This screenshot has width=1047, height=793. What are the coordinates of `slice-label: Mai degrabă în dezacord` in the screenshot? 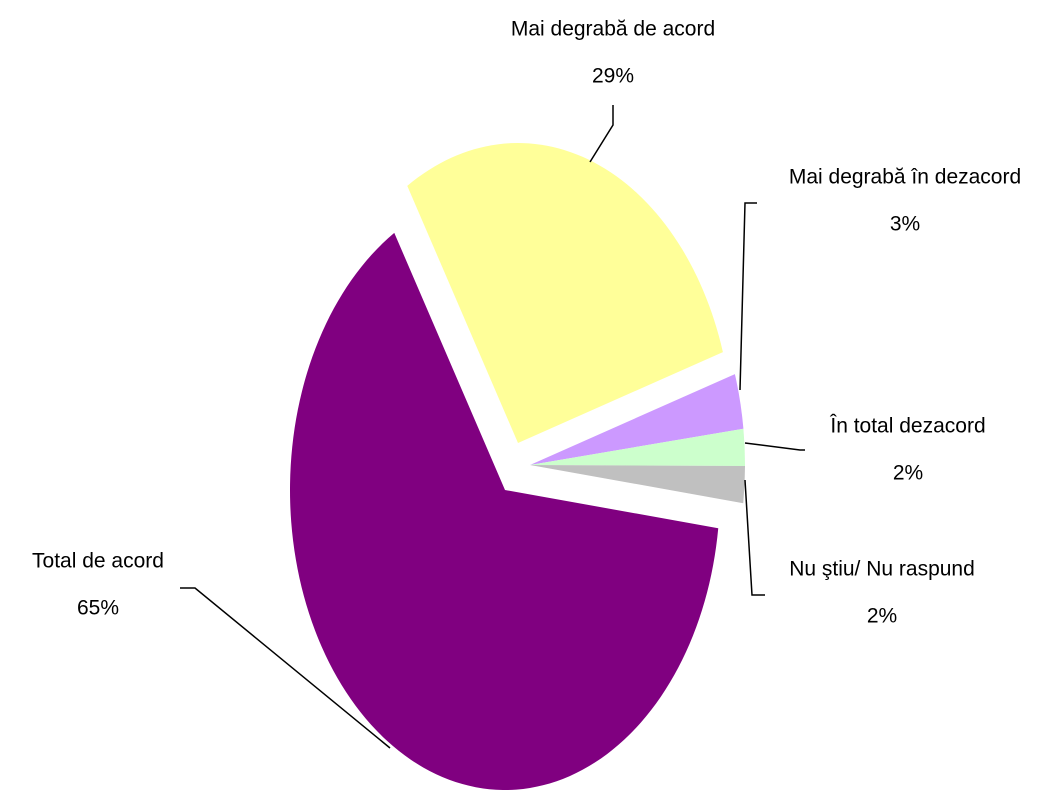 It's located at (905, 177).